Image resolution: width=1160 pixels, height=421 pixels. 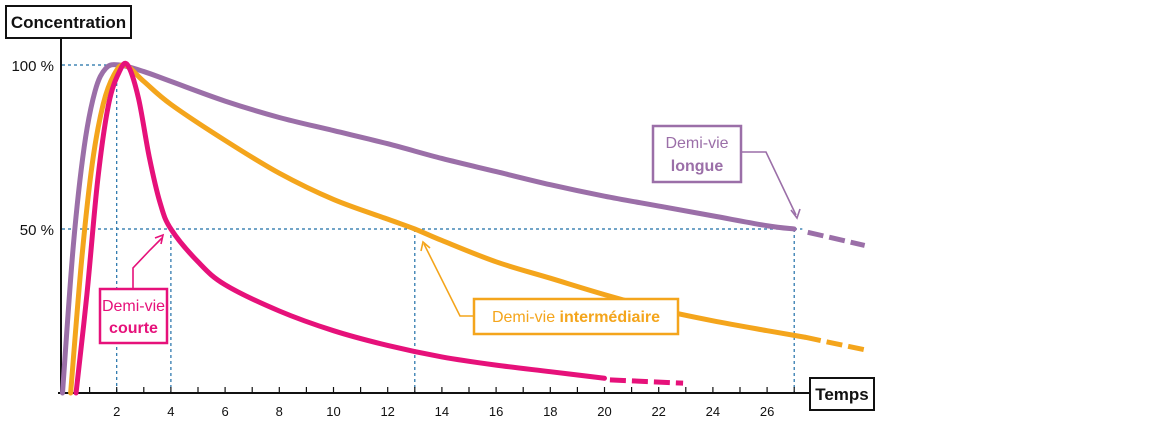 What do you see at coordinates (696, 143) in the screenshot?
I see `annotation-long-line1: Demi-vie` at bounding box center [696, 143].